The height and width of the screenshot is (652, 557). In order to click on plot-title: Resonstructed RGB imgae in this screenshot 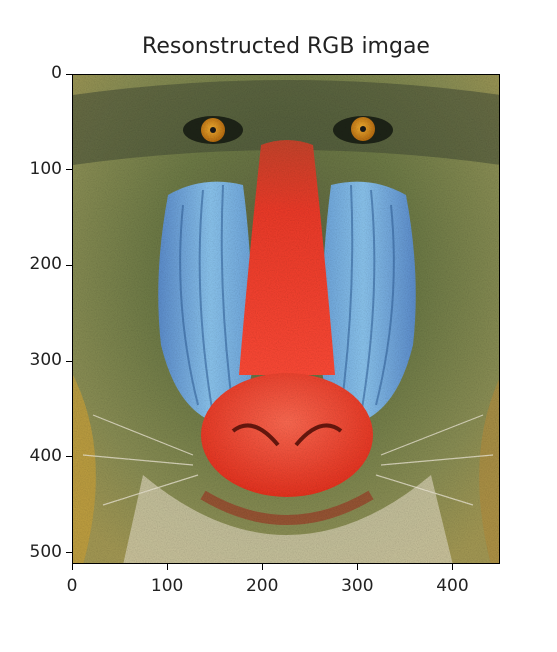, I will do `click(286, 46)`.